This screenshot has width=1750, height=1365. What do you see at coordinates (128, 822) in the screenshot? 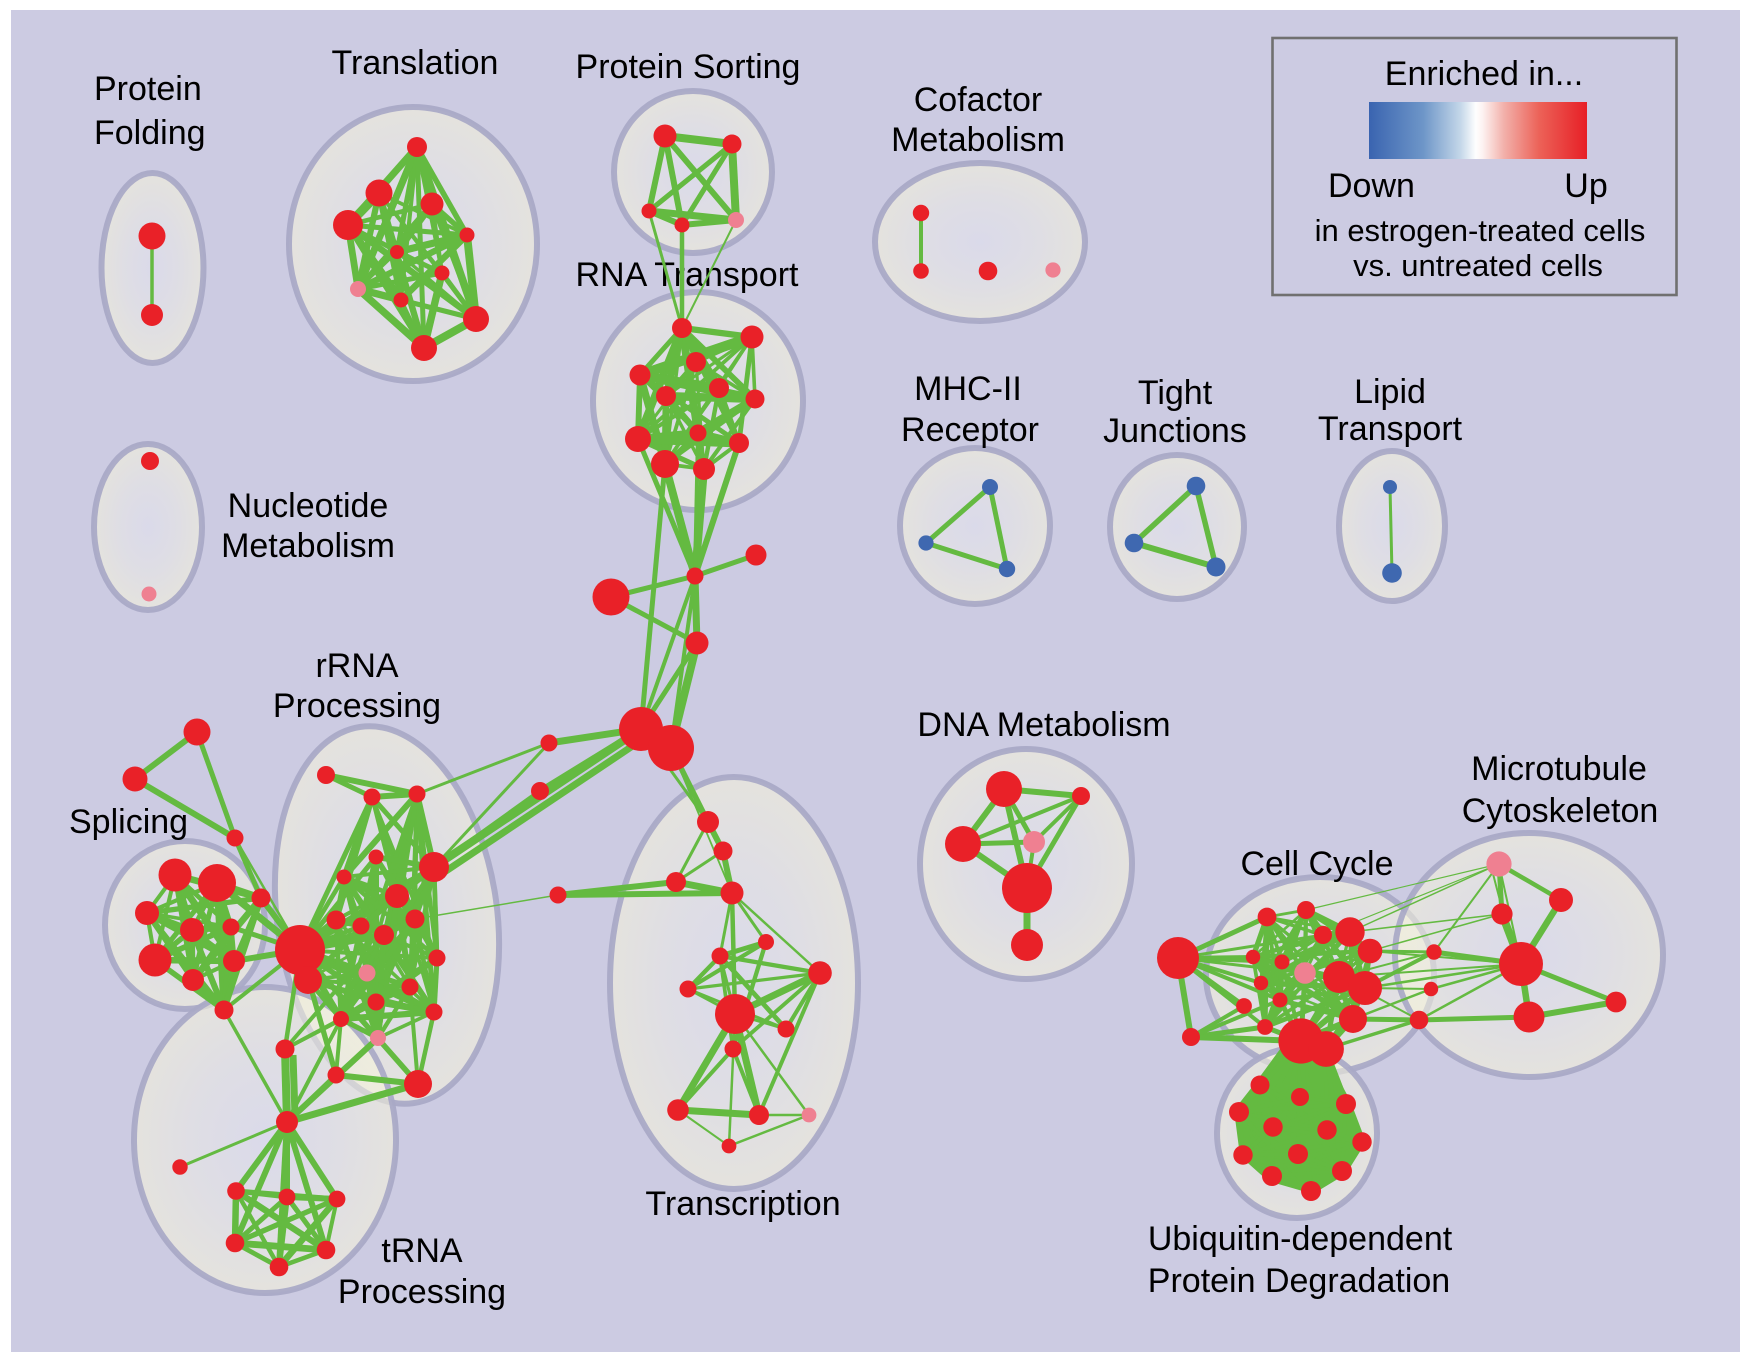
I see `svg-text: Splicing` at bounding box center [128, 822].